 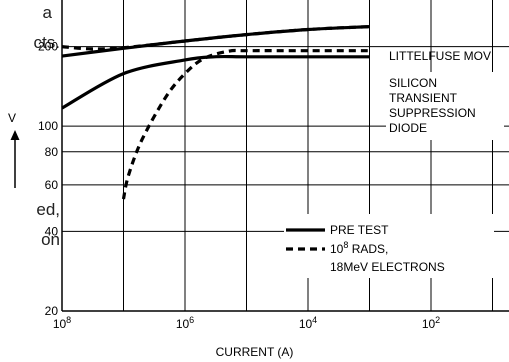 I want to click on legend-label-pre-test: PRE TEST, so click(x=359, y=230).